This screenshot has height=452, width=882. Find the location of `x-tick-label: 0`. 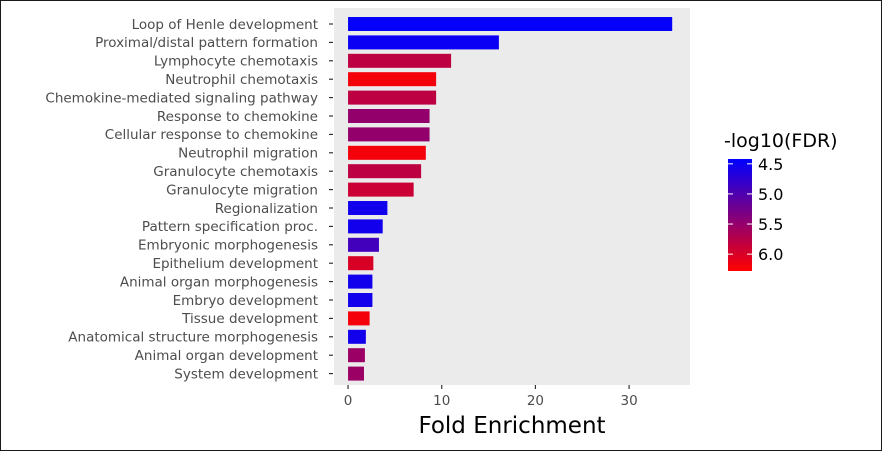

x-tick-label: 0 is located at coordinates (348, 401).